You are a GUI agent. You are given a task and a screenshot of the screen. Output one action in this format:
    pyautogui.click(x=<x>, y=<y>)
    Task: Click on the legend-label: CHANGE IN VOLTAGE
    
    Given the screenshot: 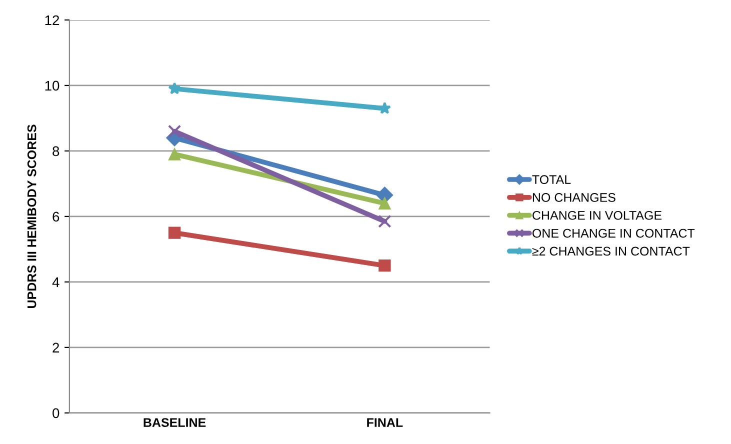 What is the action you would take?
    pyautogui.click(x=597, y=215)
    